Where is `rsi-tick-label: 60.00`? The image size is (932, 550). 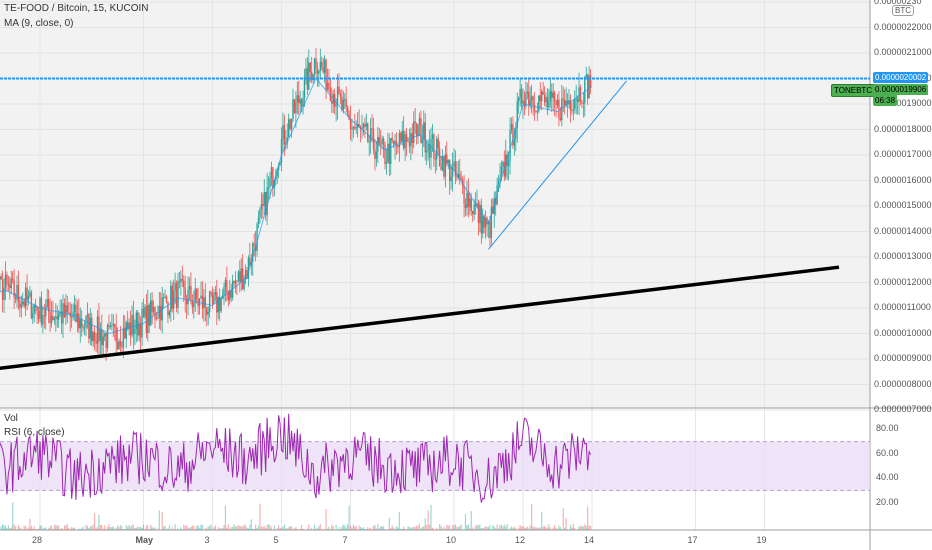
rsi-tick-label: 60.00 is located at coordinates (887, 452).